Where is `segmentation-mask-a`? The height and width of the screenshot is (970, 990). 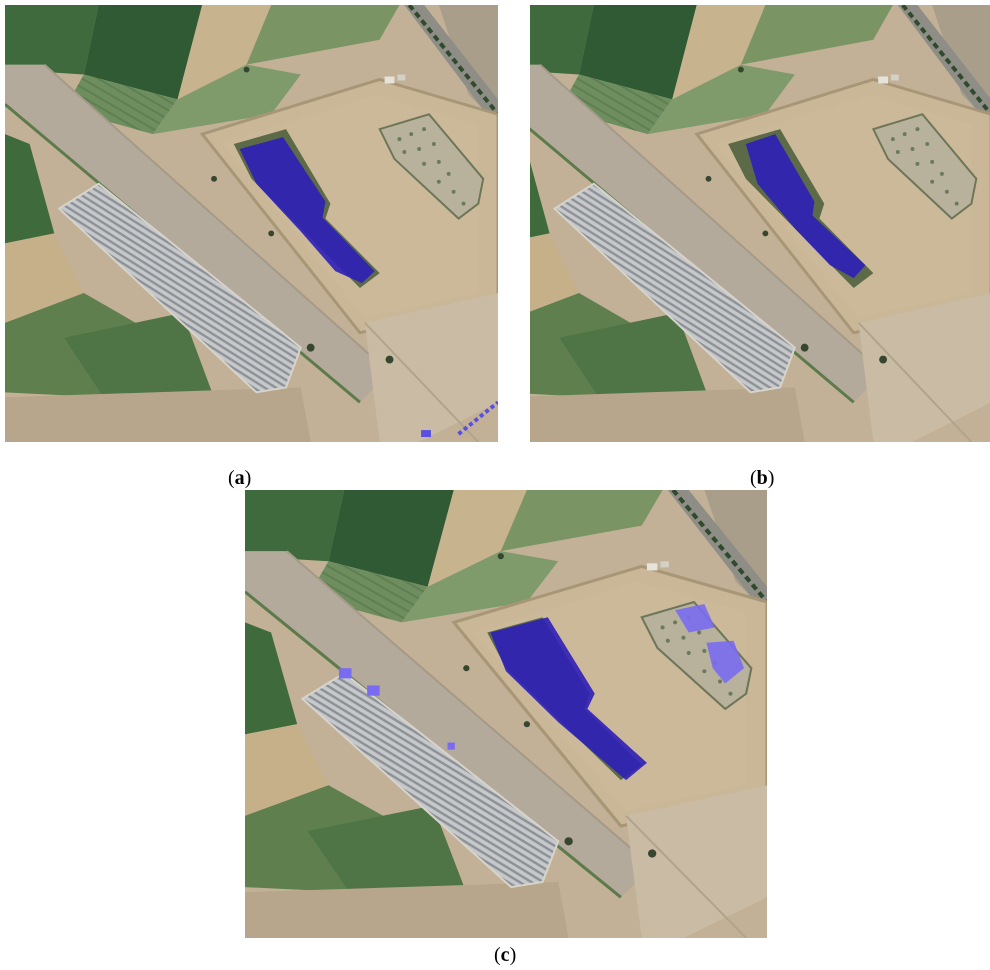
segmentation-mask-a is located at coordinates (368, 287).